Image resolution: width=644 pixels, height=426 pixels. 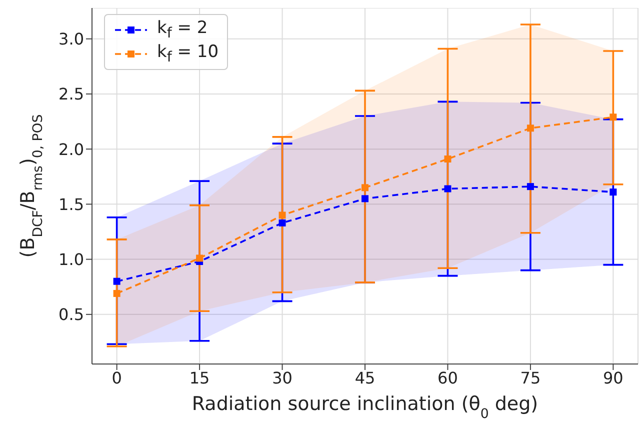 I want to click on x-tick-label: 30, so click(x=282, y=378).